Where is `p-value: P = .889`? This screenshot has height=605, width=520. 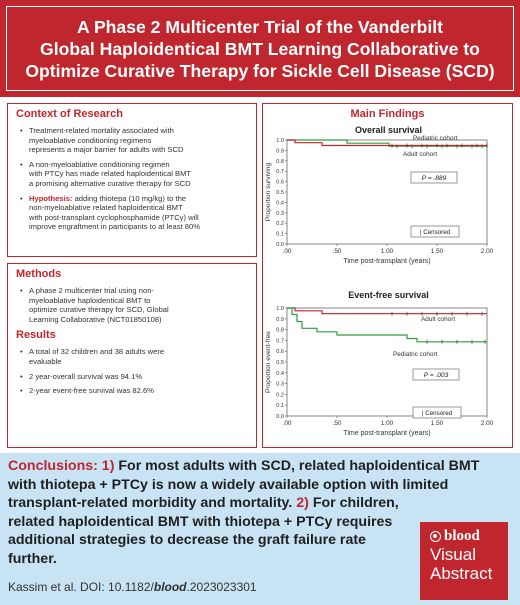 p-value: P = .889 is located at coordinates (434, 178).